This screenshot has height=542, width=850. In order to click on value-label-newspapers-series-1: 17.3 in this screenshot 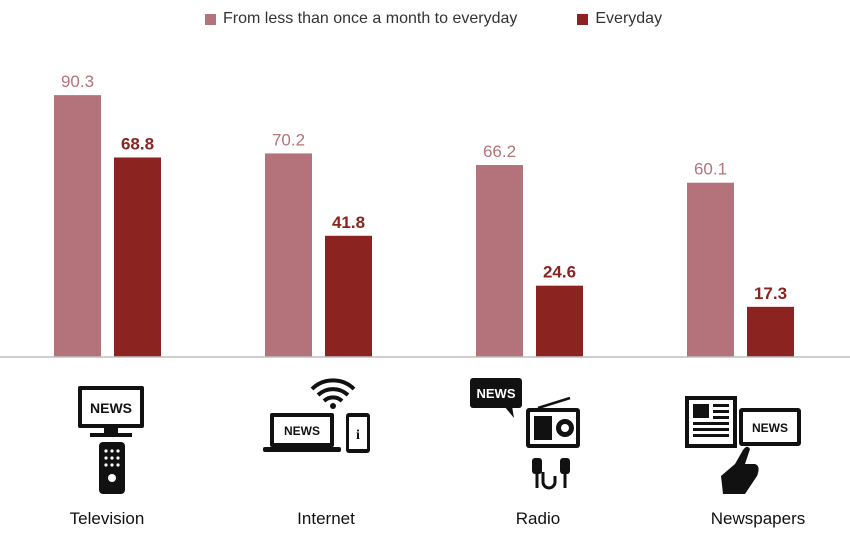, I will do `click(770, 293)`.